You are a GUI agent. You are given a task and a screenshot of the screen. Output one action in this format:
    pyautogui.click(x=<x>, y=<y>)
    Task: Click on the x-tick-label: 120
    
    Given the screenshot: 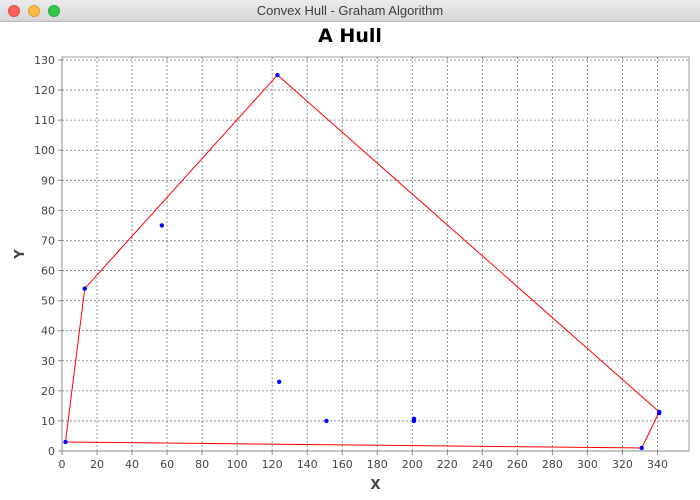 What is the action you would take?
    pyautogui.click(x=272, y=464)
    